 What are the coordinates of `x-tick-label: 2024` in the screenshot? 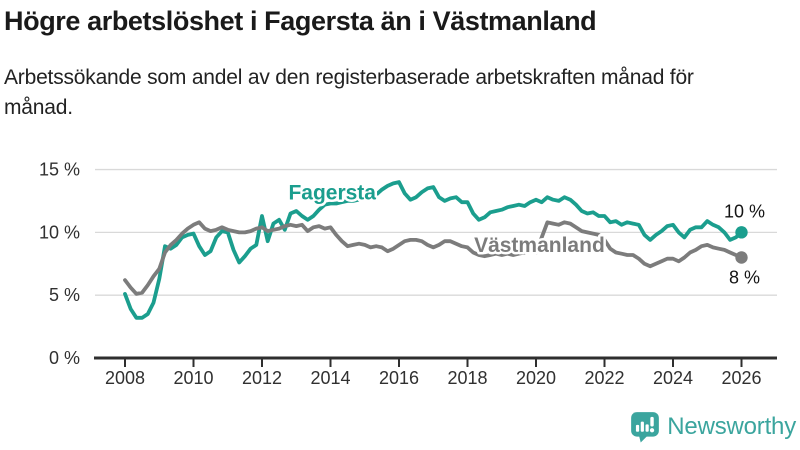 It's located at (673, 378).